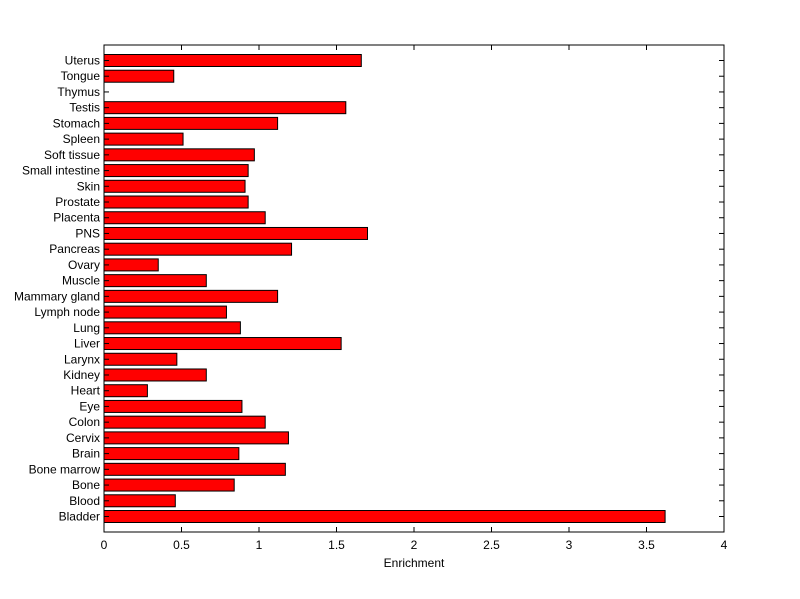 This screenshot has height=599, width=800. I want to click on bar-spleen, so click(143, 139).